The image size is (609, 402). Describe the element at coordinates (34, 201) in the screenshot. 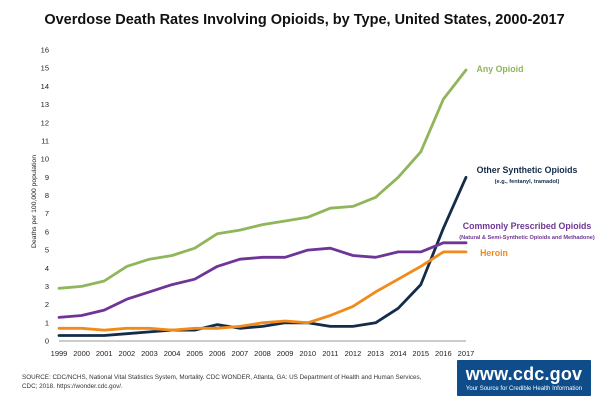

I see `y-axis-label: Deaths per 100,000 population` at that location.